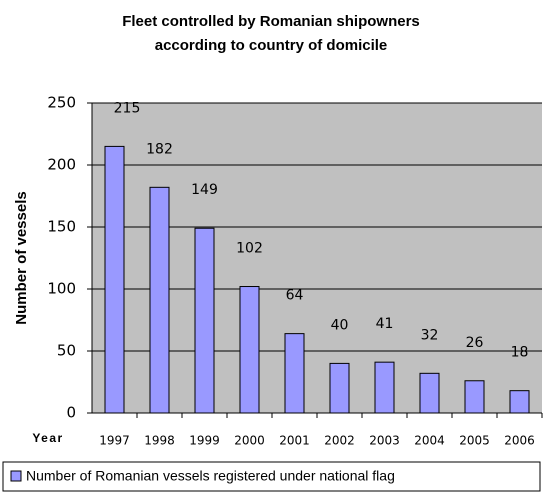  What do you see at coordinates (249, 441) in the screenshot?
I see `x-tick-label: 2000` at bounding box center [249, 441].